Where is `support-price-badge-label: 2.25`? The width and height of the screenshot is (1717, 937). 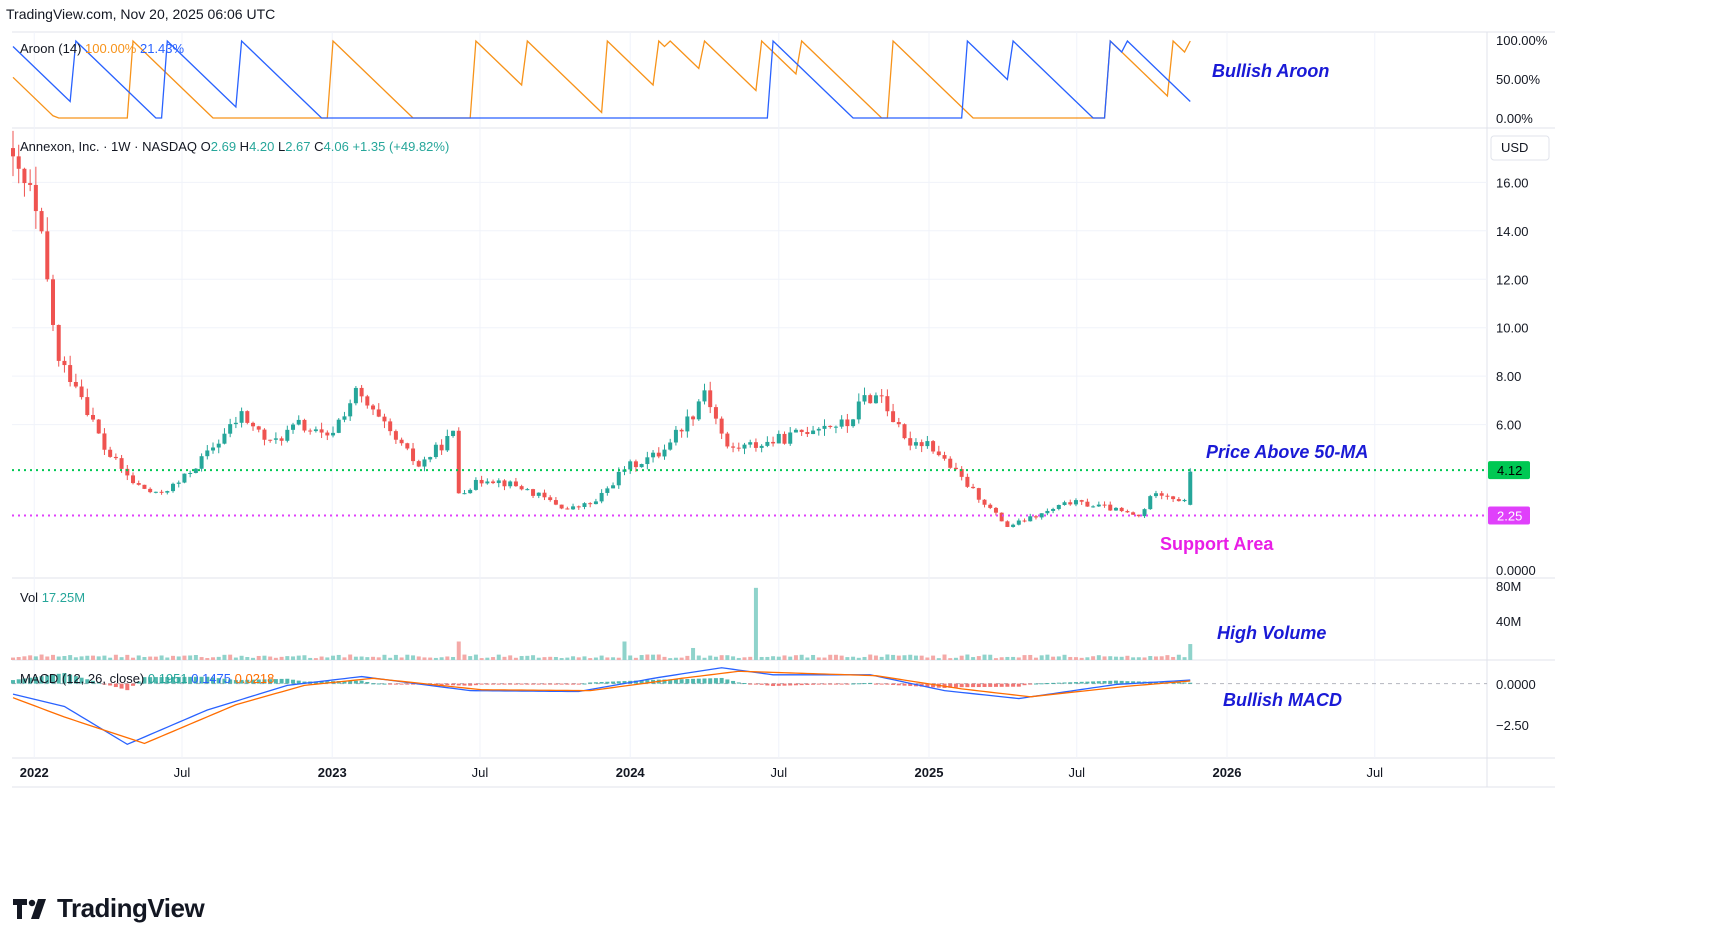
support-price-badge-label: 2.25 is located at coordinates (1509, 515).